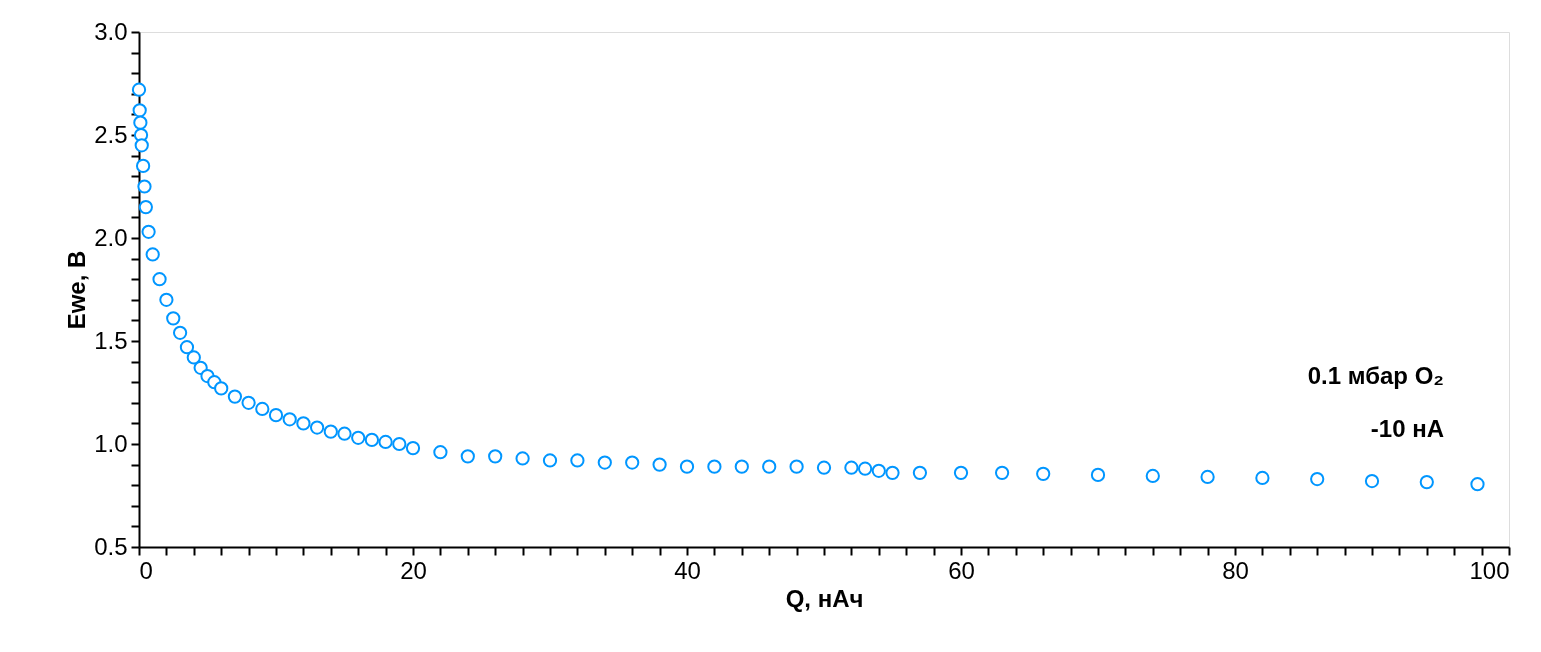 The height and width of the screenshot is (652, 1541). Describe the element at coordinates (111, 546) in the screenshot. I see `y-tick-label: 0.5` at that location.